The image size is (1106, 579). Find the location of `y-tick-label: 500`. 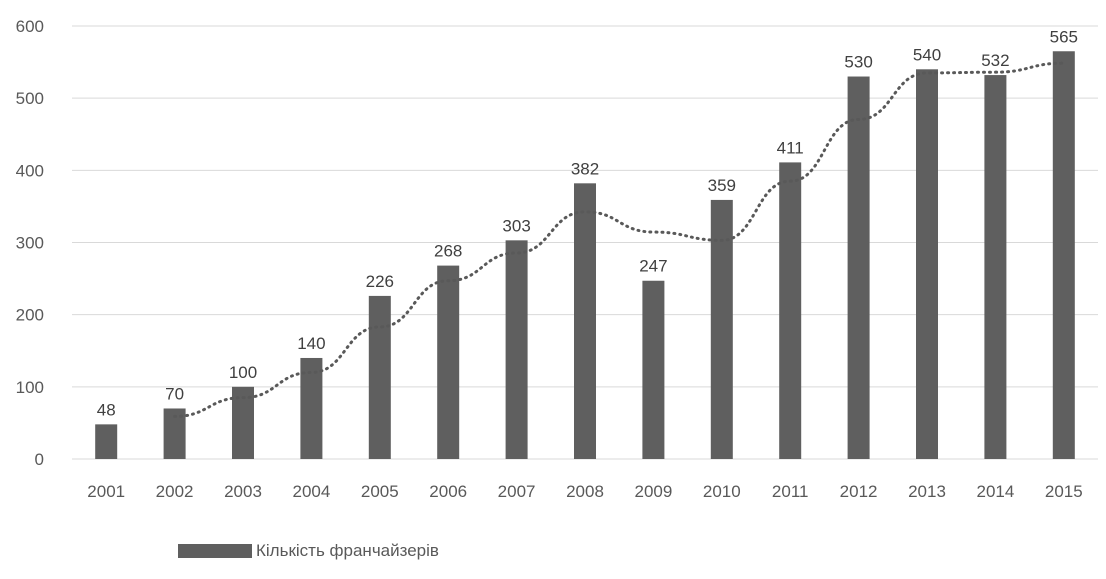

y-tick-label: 500 is located at coordinates (30, 98).